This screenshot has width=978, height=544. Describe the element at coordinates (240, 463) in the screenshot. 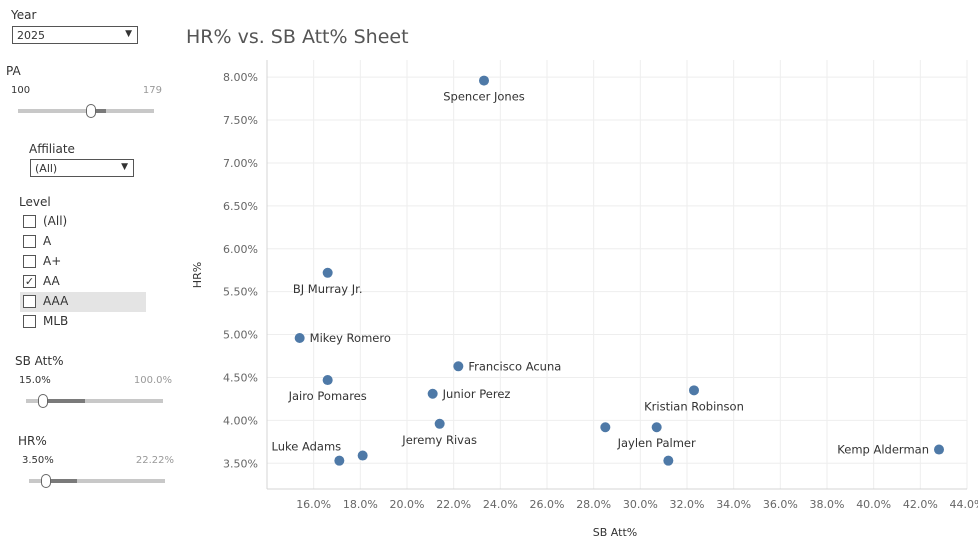

I see `y-tick-label: 3.50%` at that location.